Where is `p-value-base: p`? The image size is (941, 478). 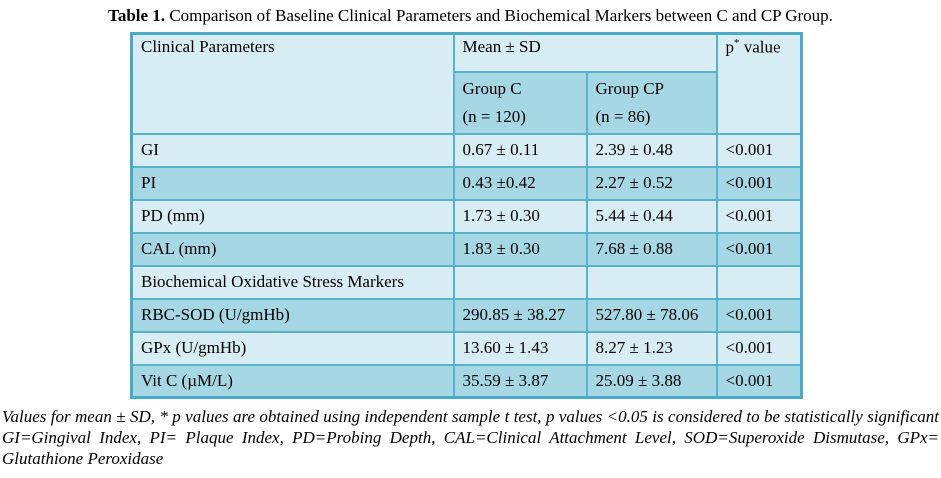 p-value-base: p is located at coordinates (730, 47).